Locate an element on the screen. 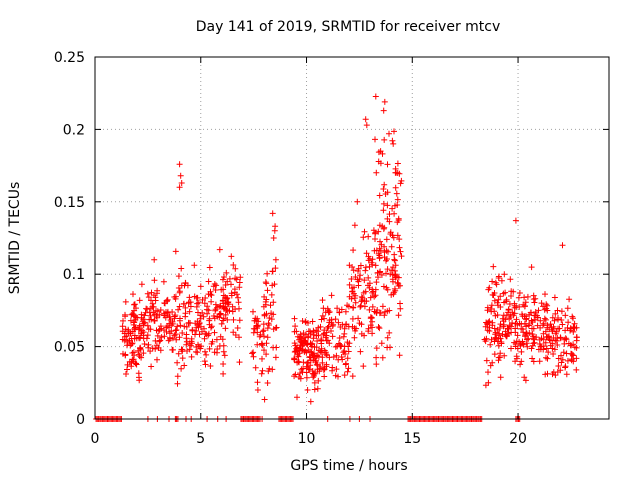  x-tick-label: 20 is located at coordinates (518, 439).